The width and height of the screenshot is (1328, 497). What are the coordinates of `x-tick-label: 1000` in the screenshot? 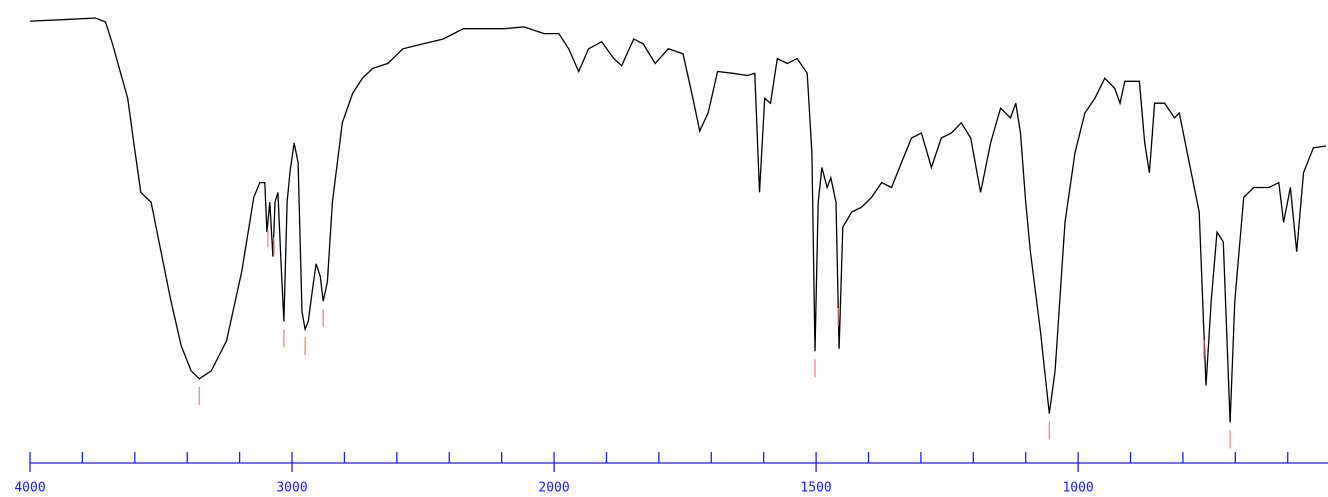 It's located at (1077, 488).